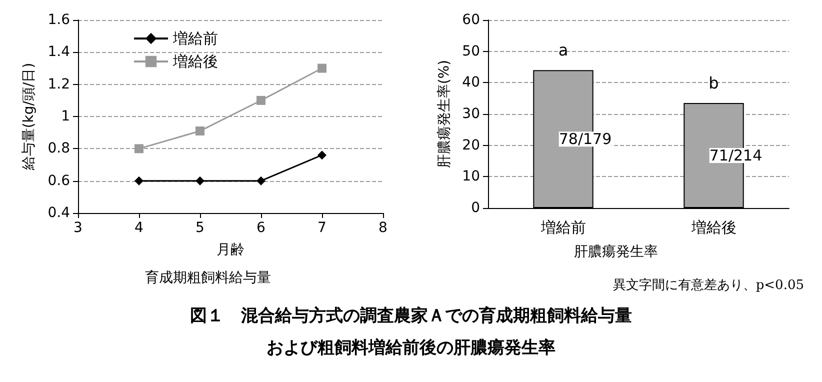 Image resolution: width=822 pixels, height=382 pixels. I want to click on y-axis-title: 肝膿瘍発生率(%), so click(444, 114).